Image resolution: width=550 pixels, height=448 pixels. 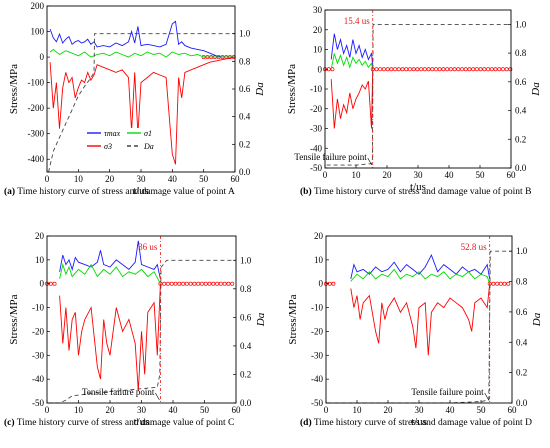 I want to click on y-tick-label: -400, so click(x=36, y=159).